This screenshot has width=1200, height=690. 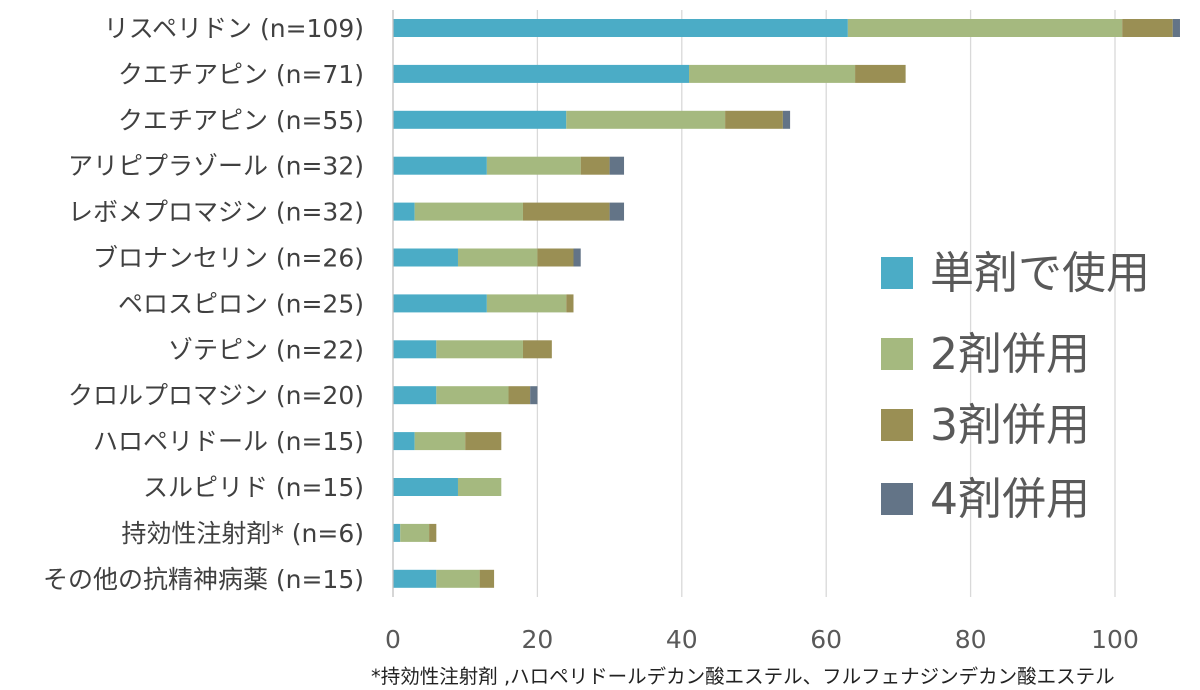 I want to click on x-tick-label: 100, so click(x=1115, y=639).